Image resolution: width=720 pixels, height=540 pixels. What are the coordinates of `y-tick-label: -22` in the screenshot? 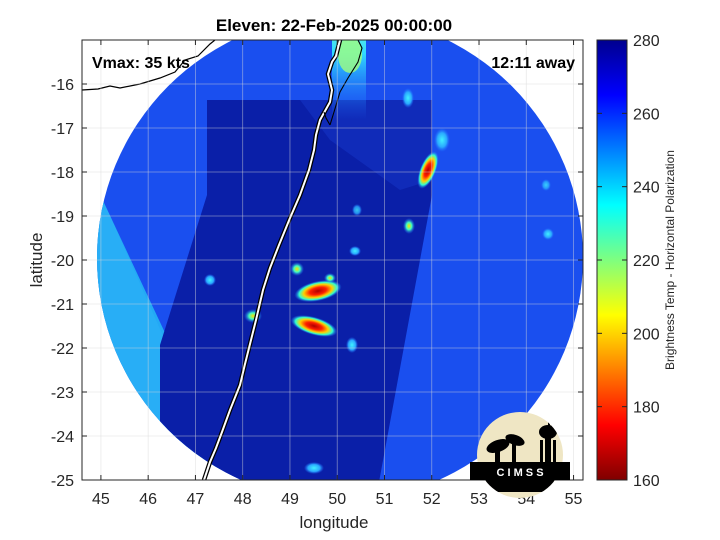 It's located at (62, 349).